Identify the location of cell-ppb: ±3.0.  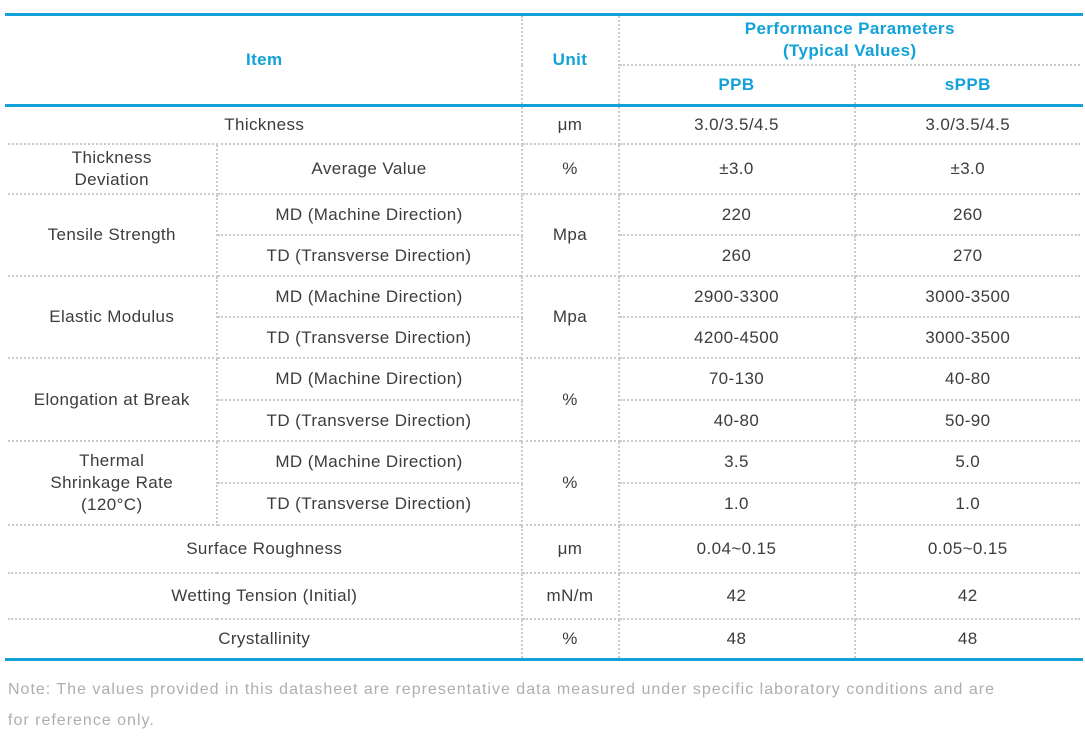
(736, 169).